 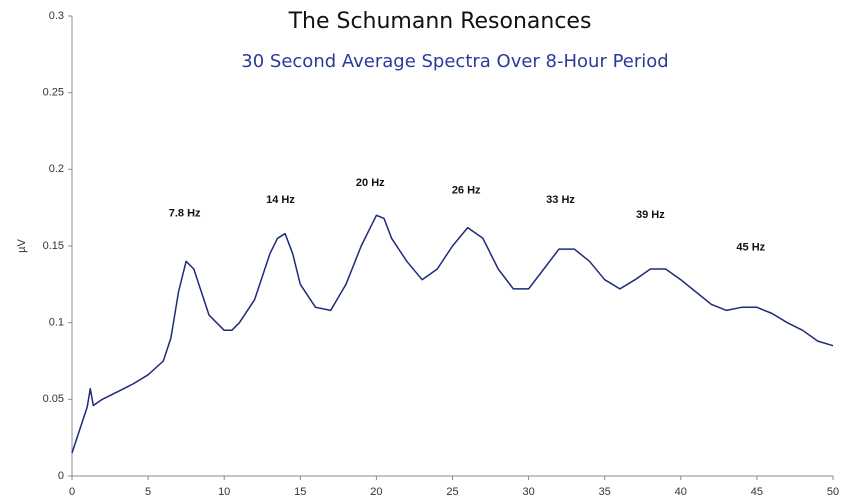 What do you see at coordinates (280, 200) in the screenshot?
I see `peak-label: 14 Hz` at bounding box center [280, 200].